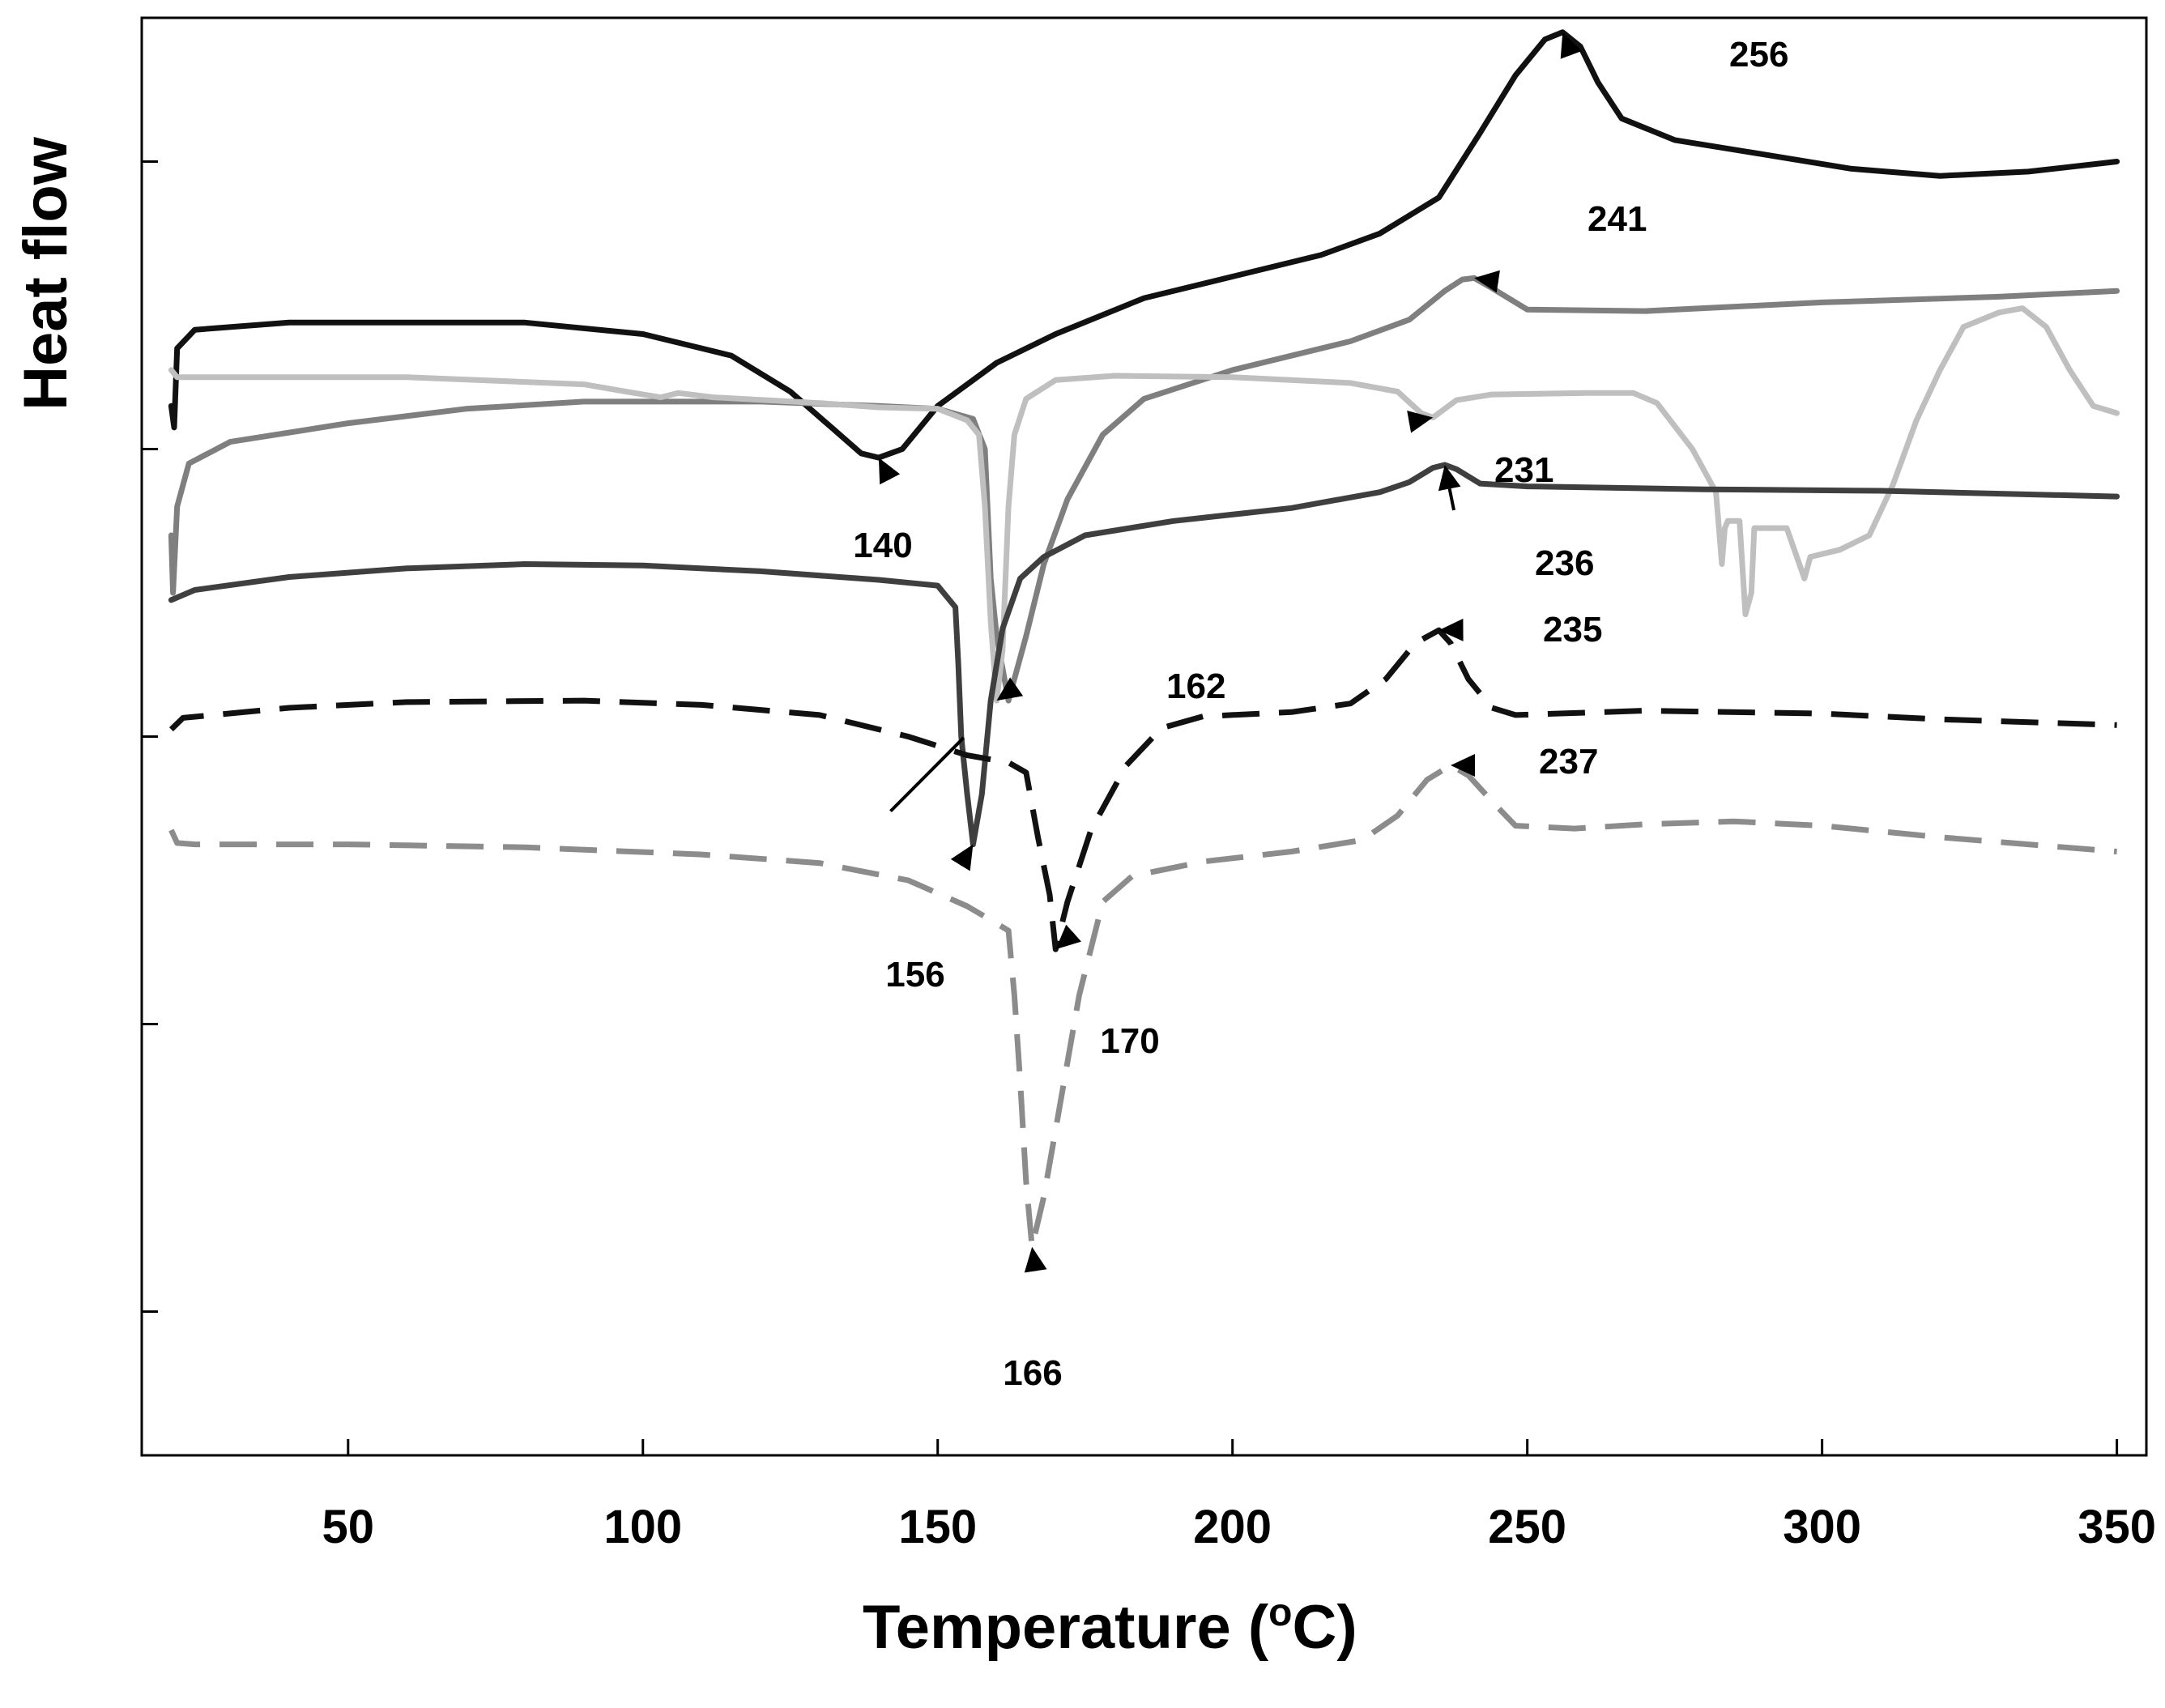 This screenshot has width=2165, height=1708. I want to click on y-axis-title: Heat flow, so click(45, 273).